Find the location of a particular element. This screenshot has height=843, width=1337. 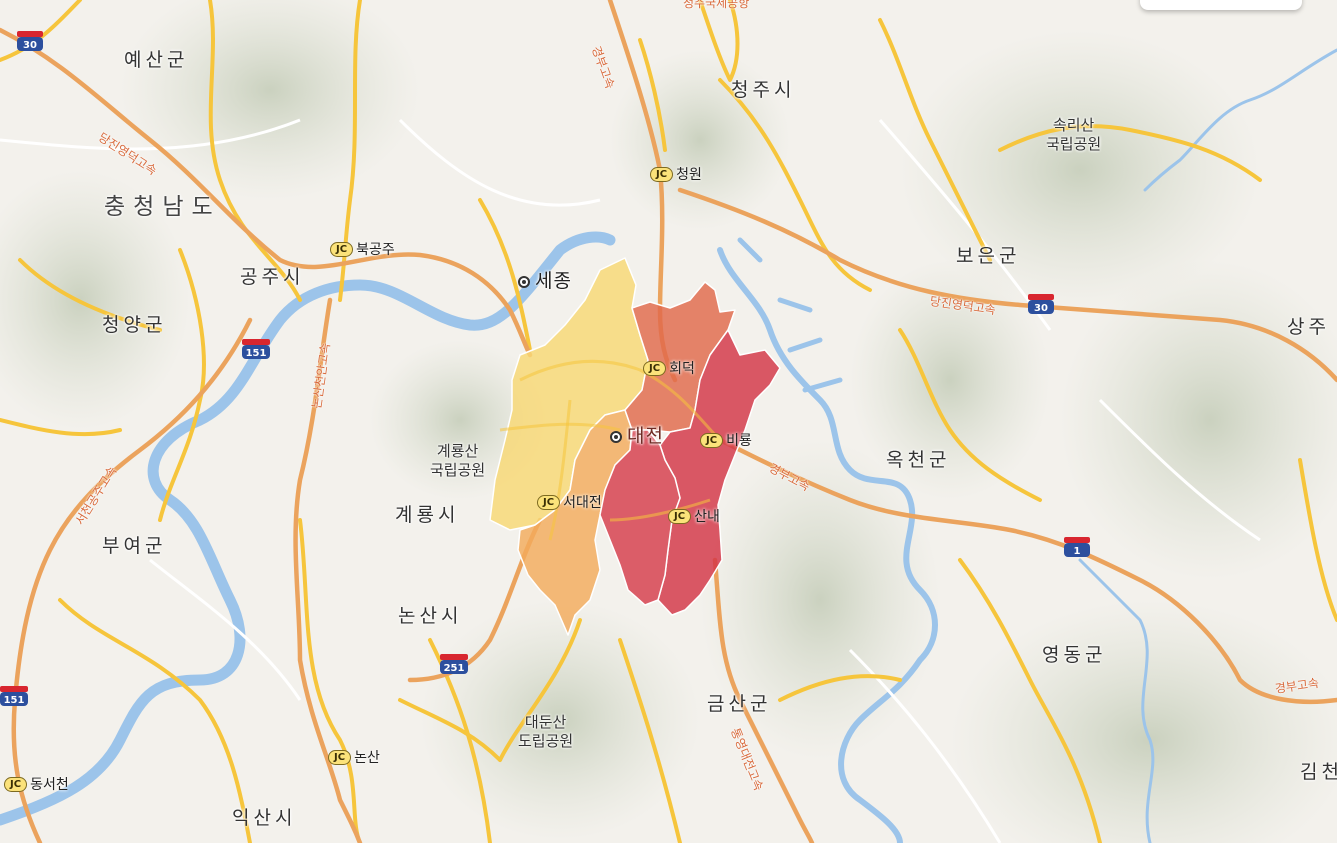

junction-marker: JC 청원 is located at coordinates (676, 174).